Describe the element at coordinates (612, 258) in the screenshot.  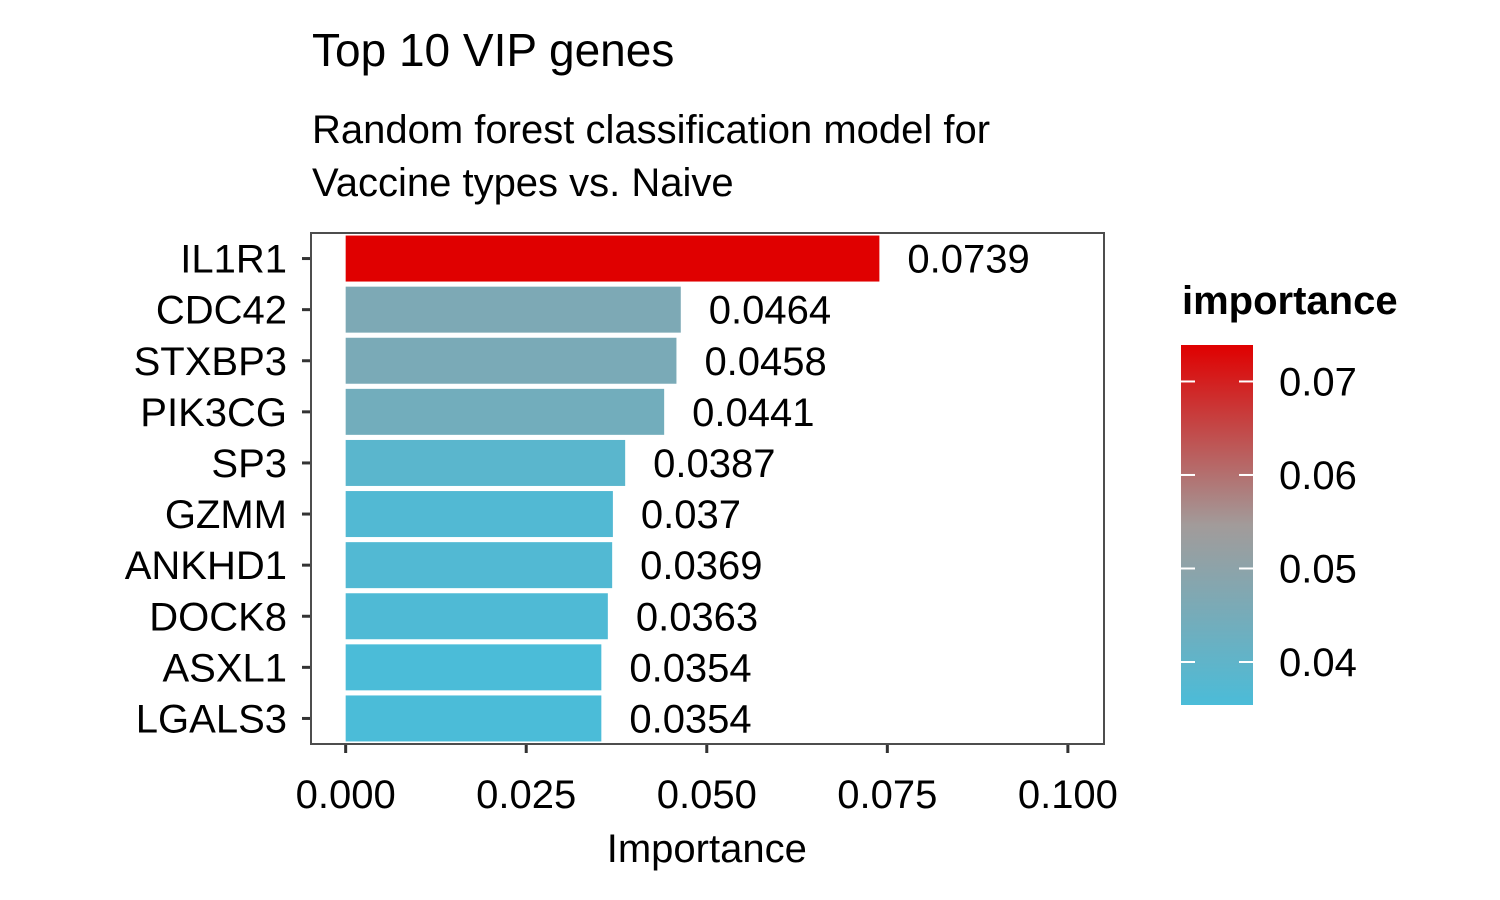
I see `bar-il1r1` at that location.